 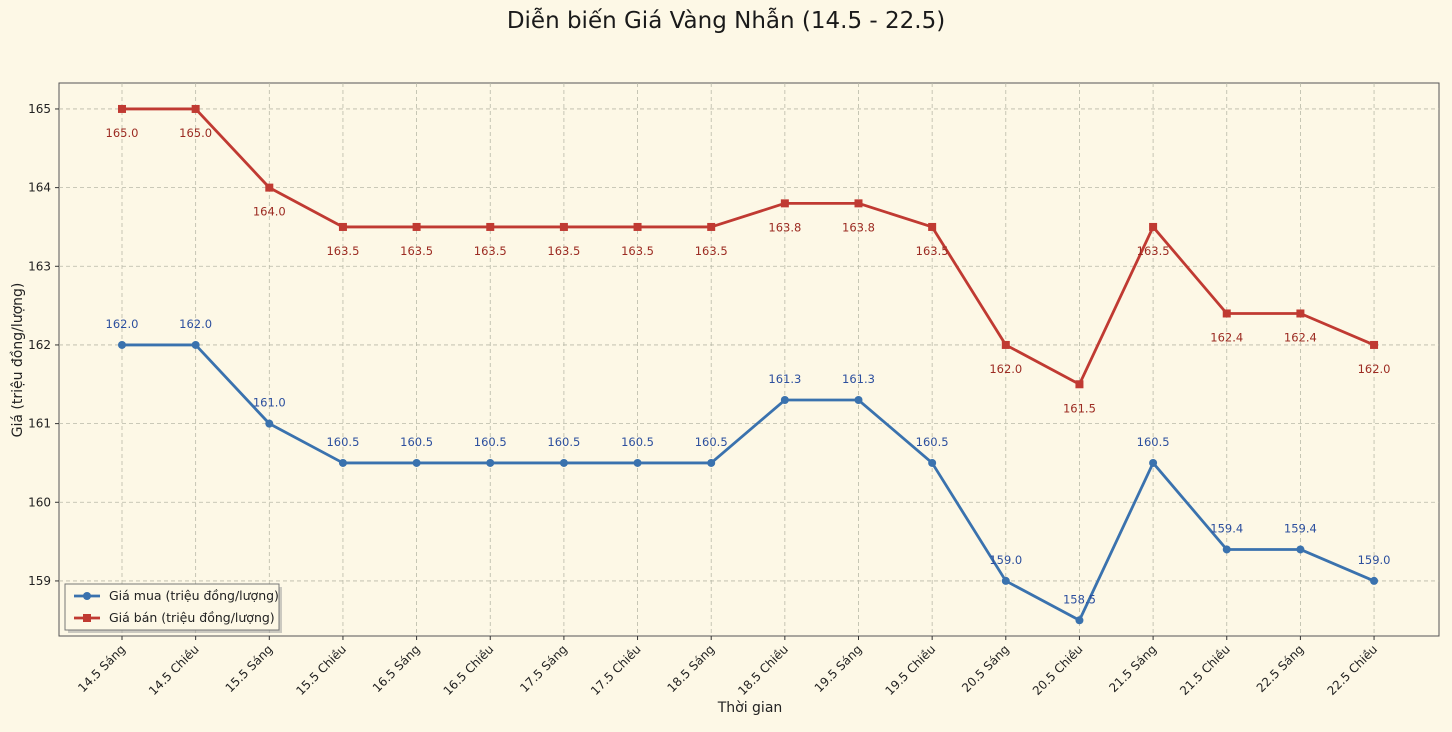 I want to click on legend-box, so click(x=172, y=607).